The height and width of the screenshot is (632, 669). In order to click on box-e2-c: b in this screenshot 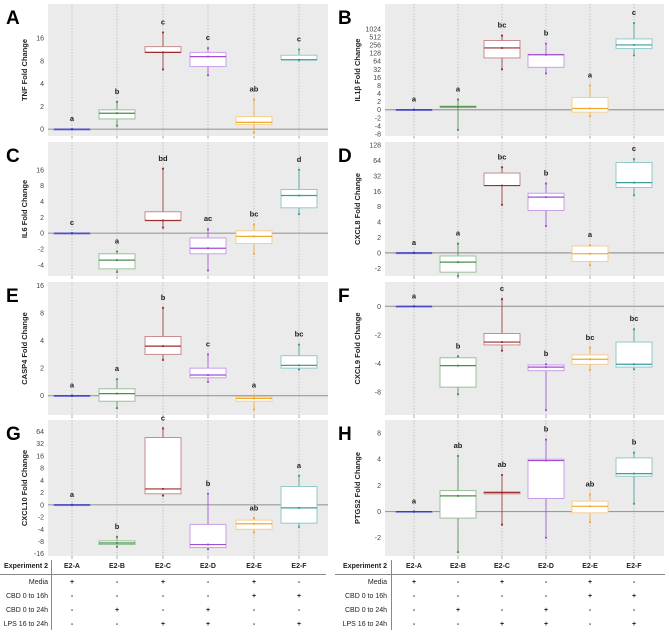, I will do `click(163, 355)`.